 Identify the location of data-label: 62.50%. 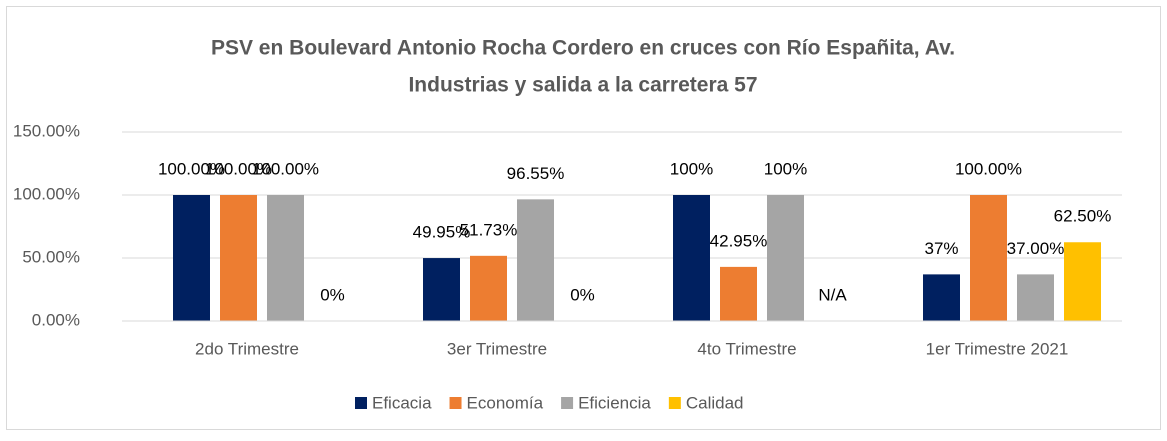
(1083, 216).